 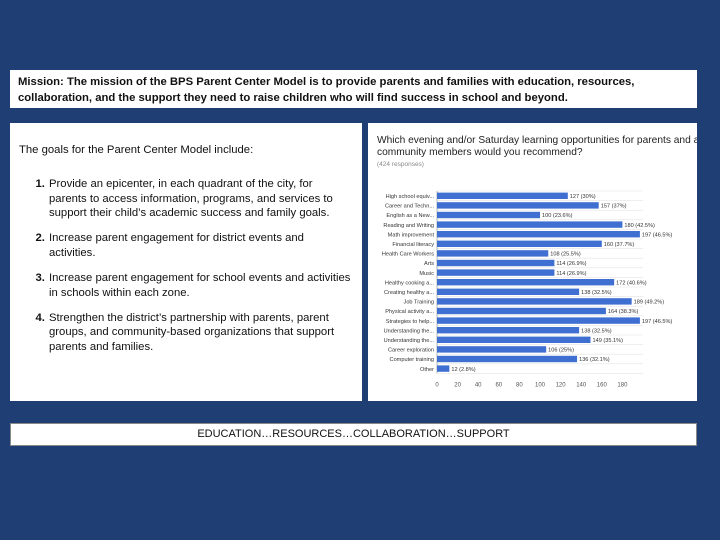 What do you see at coordinates (480, 152) in the screenshot?
I see `chart-title-line-2: community members would you recommend?` at bounding box center [480, 152].